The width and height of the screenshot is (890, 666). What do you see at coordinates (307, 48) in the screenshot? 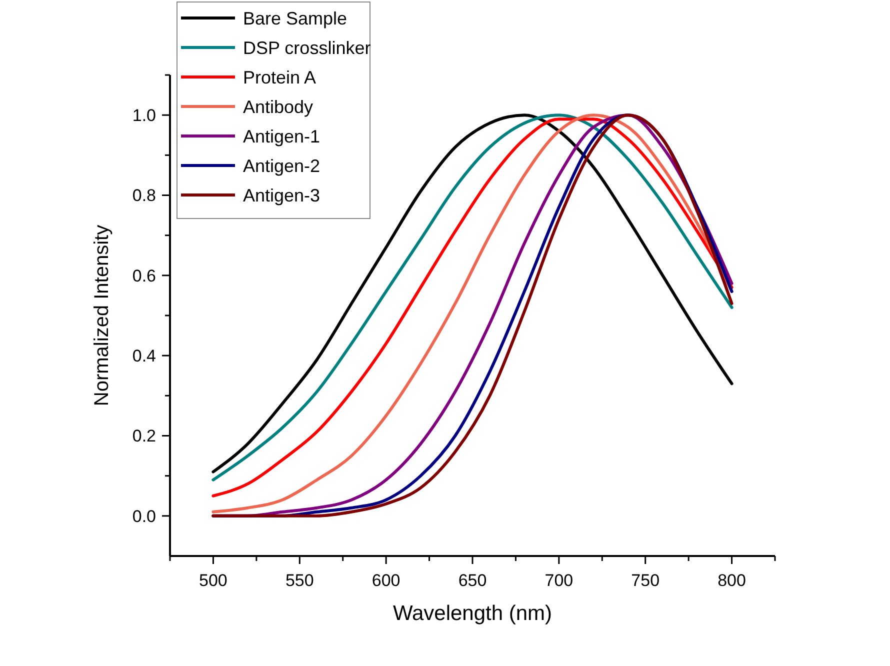
I see `legend-label: DSP crosslinker` at bounding box center [307, 48].